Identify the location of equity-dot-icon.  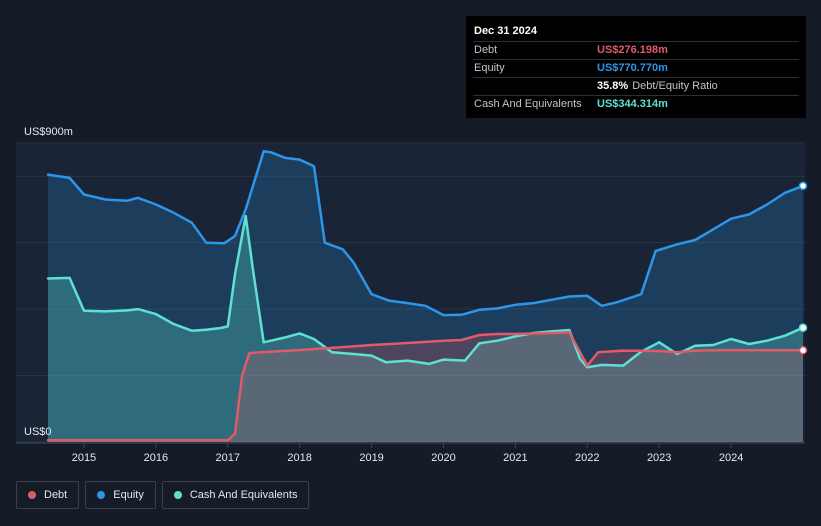
(101, 495).